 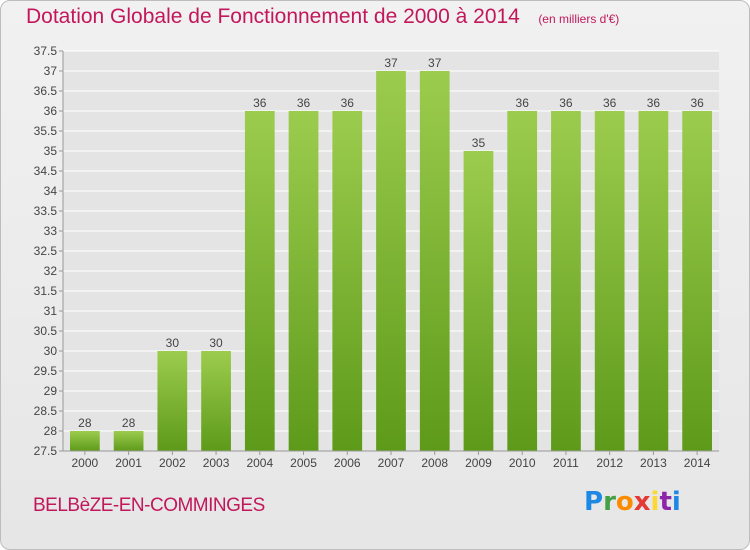 What do you see at coordinates (46, 251) in the screenshot?
I see `y-tick-label: 32.5` at bounding box center [46, 251].